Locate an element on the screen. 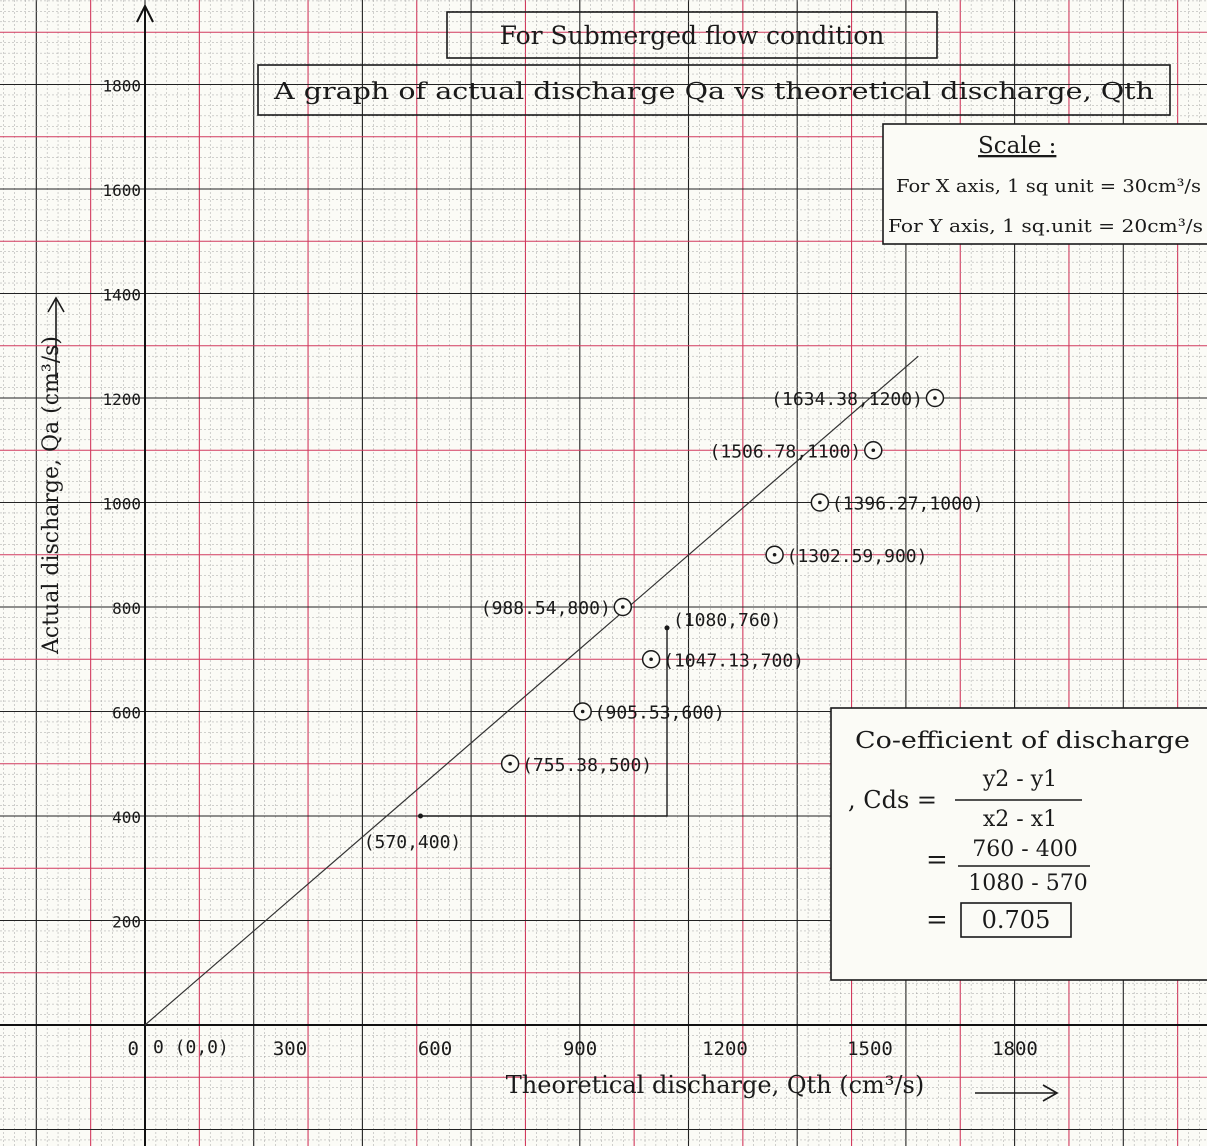 Image resolution: width=1207 pixels, height=1146 pixels. scale-y-text: For Y axis, 1 sq.unit = 20cm³/s is located at coordinates (1045, 226).